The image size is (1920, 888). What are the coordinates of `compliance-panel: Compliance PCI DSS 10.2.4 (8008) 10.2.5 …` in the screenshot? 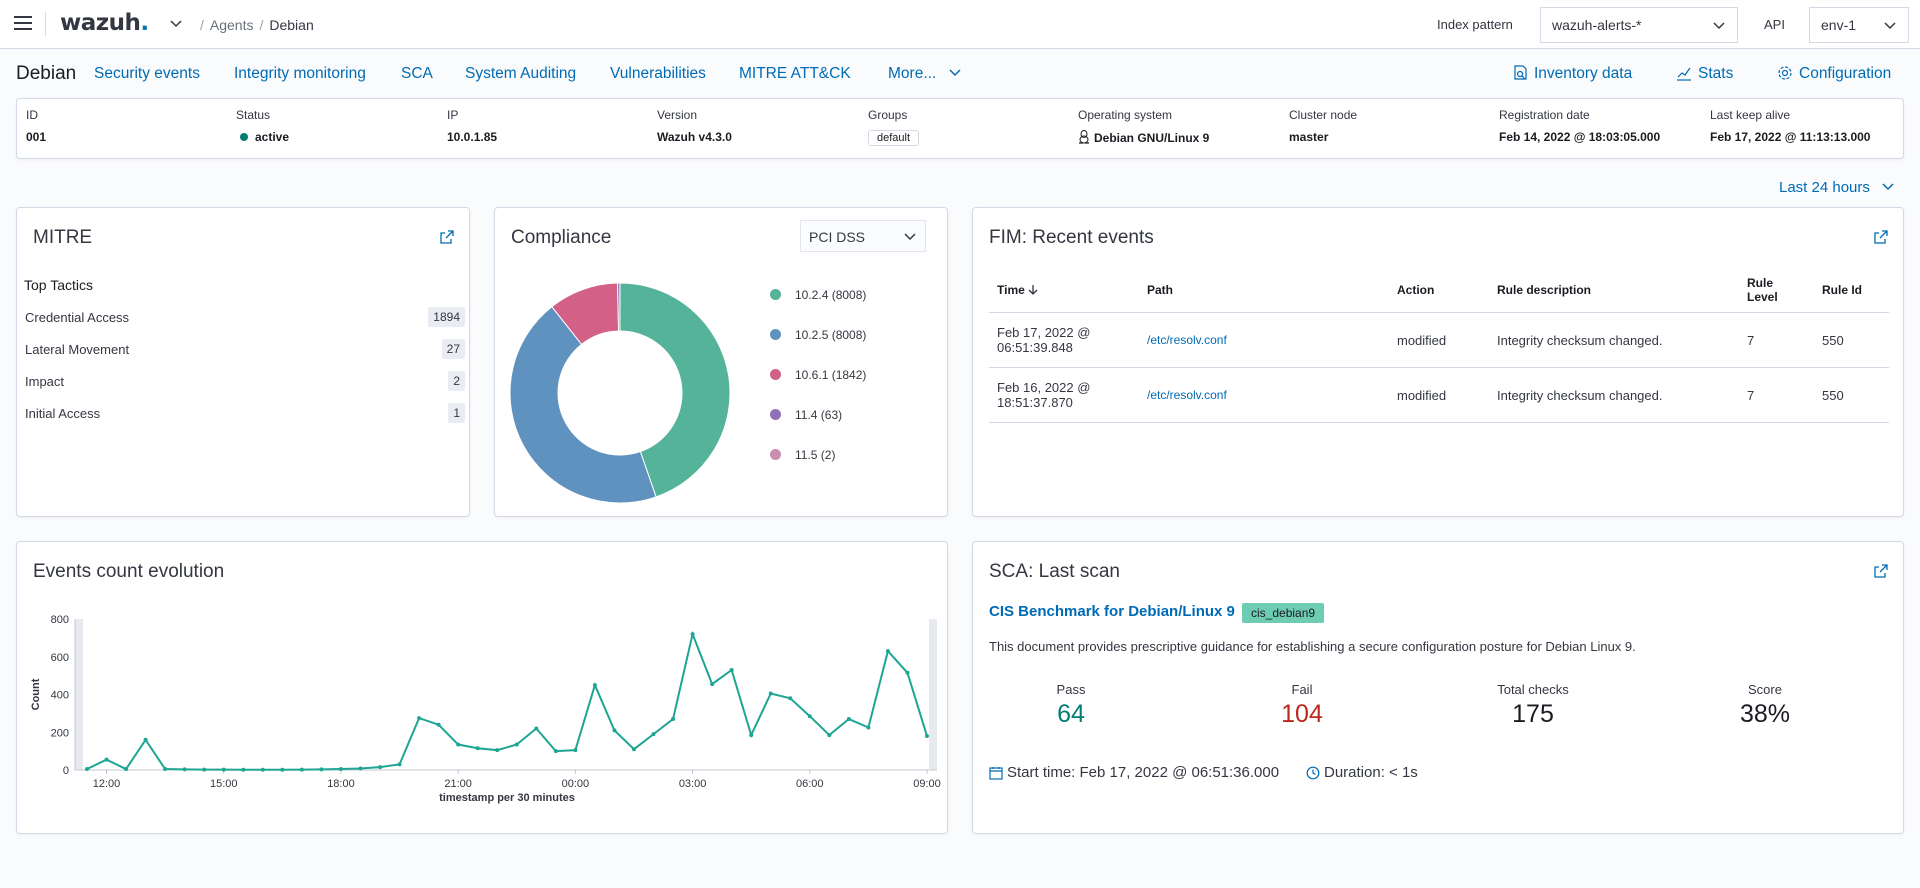 It's located at (721, 362).